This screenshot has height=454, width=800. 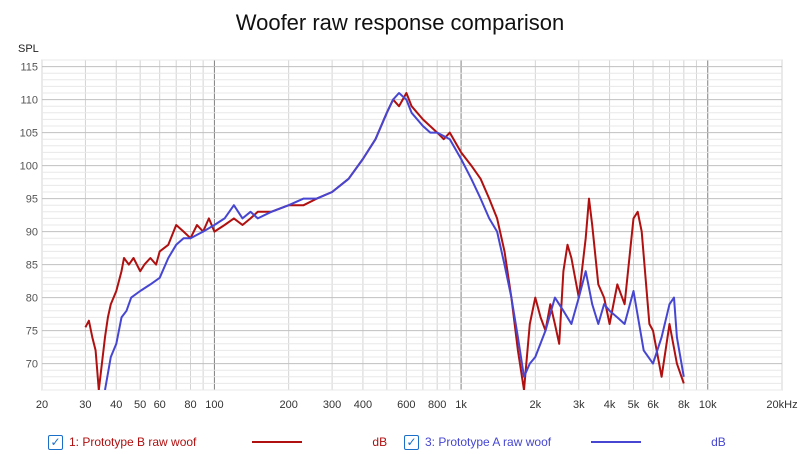 I want to click on x-tick-label: 60, so click(x=160, y=405).